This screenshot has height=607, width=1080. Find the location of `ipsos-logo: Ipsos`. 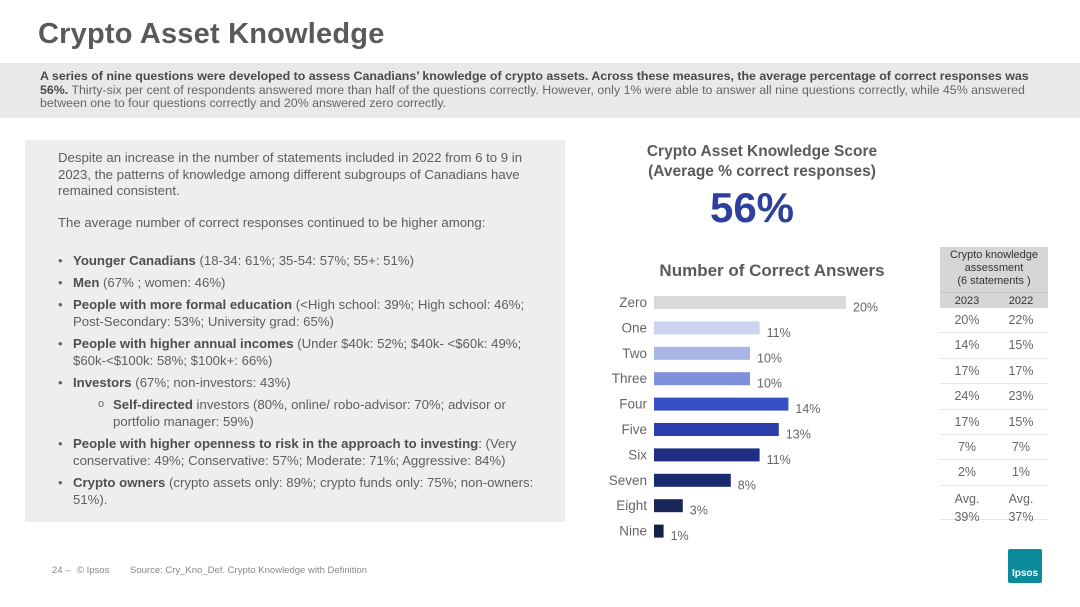

ipsos-logo: Ipsos is located at coordinates (1025, 566).